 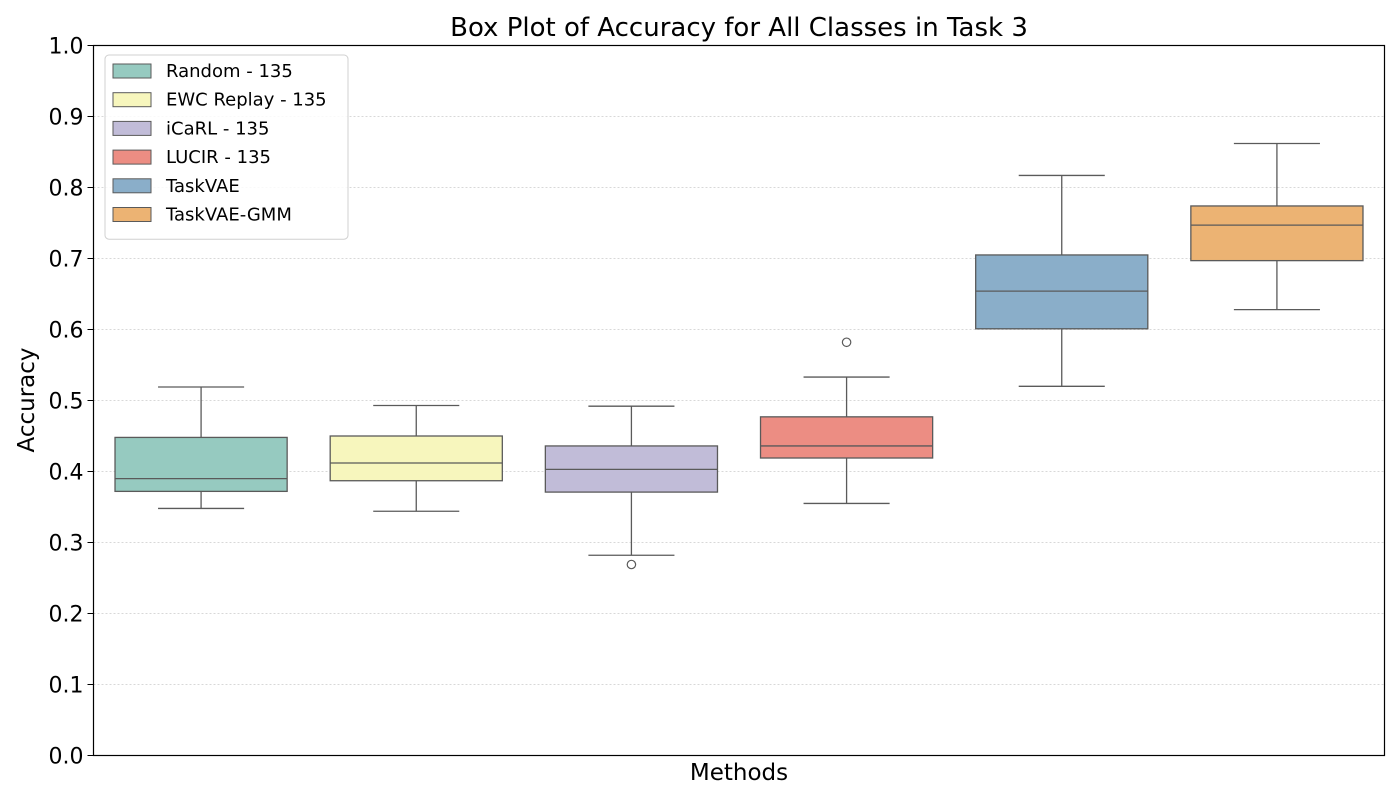 What do you see at coordinates (66, 473) in the screenshot?
I see `y-tick-label: 0.4` at bounding box center [66, 473].